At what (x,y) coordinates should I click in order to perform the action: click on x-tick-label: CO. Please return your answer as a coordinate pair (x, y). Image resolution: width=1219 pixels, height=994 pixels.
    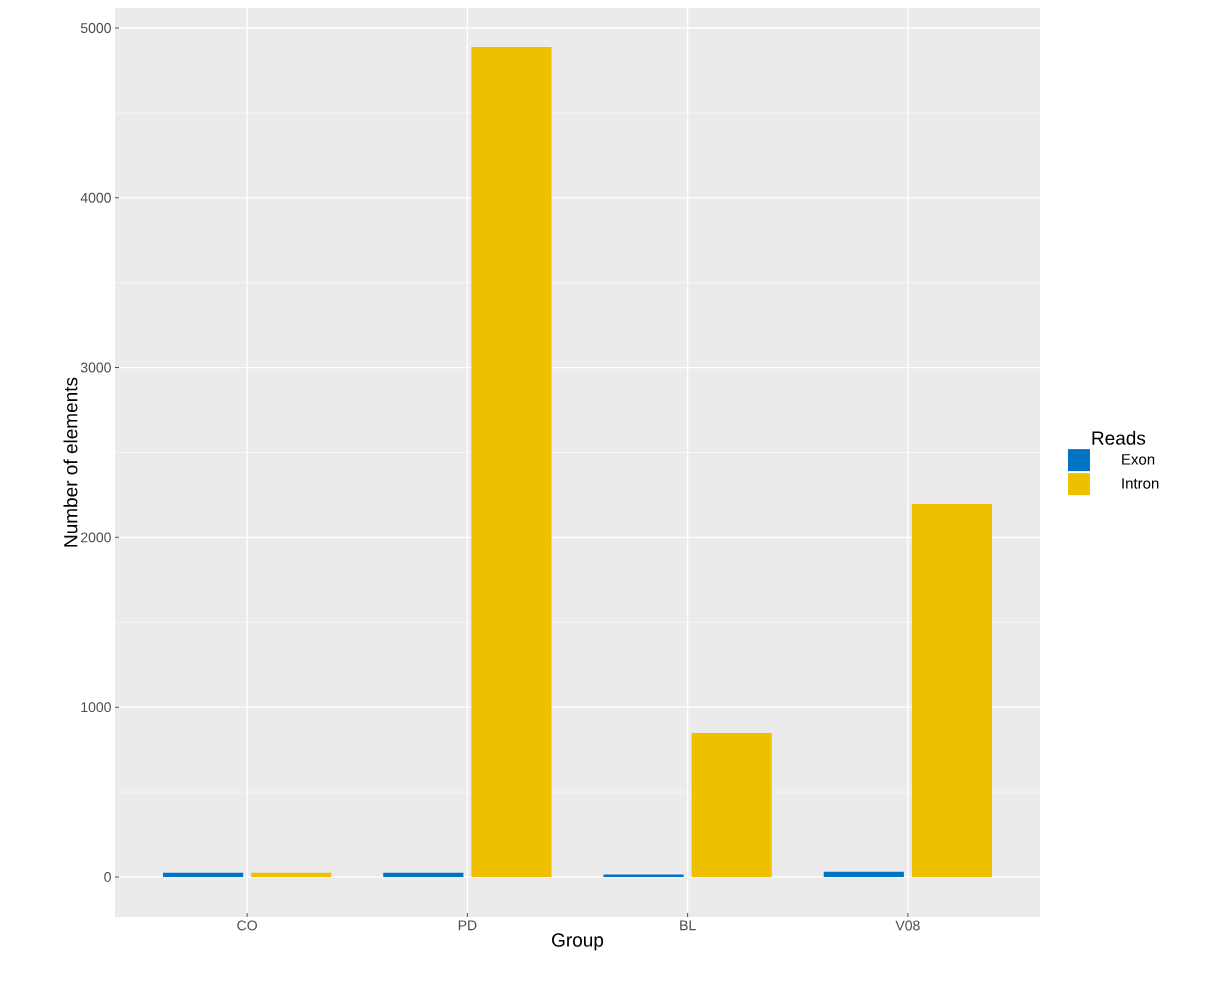
    Looking at the image, I should click on (247, 925).